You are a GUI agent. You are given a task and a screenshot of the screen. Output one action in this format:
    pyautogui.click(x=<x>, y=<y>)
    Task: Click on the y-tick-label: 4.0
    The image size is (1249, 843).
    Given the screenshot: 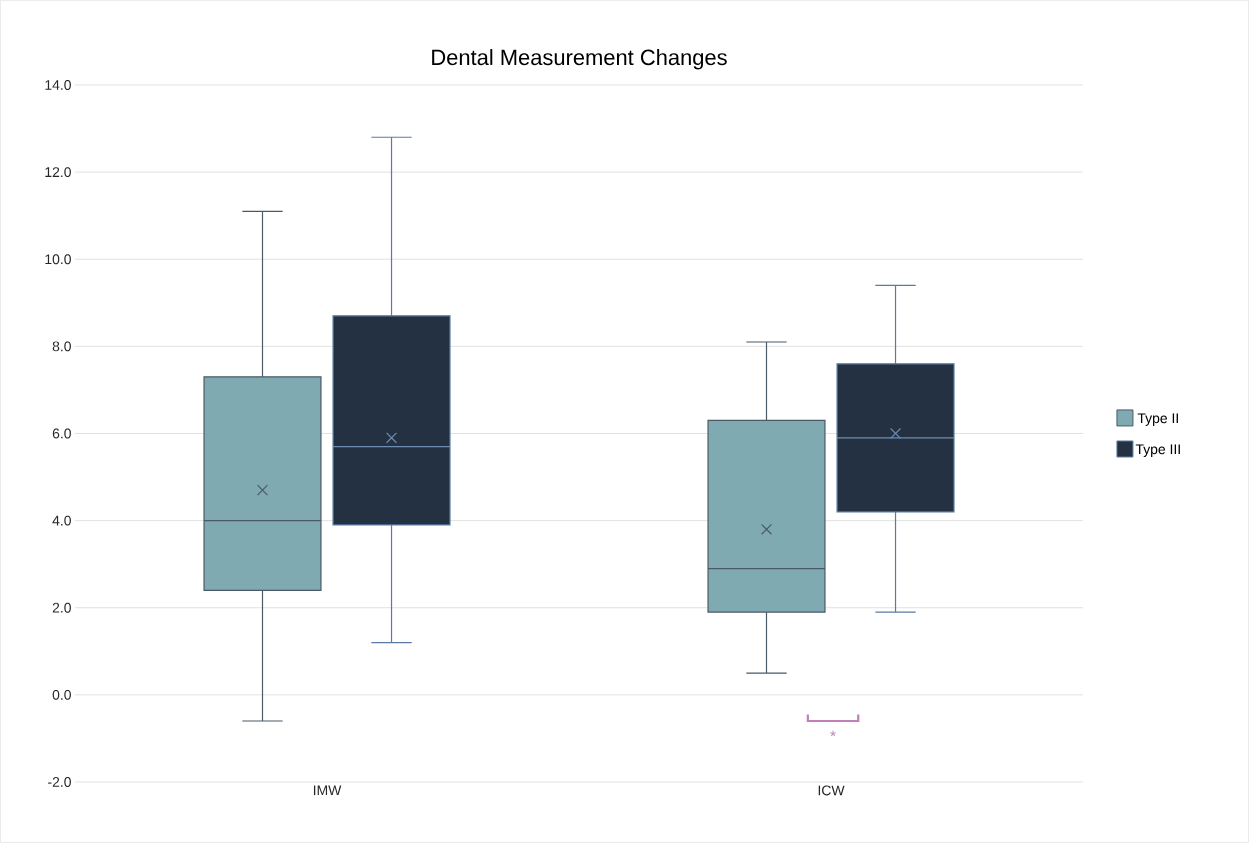 What is the action you would take?
    pyautogui.click(x=61, y=520)
    